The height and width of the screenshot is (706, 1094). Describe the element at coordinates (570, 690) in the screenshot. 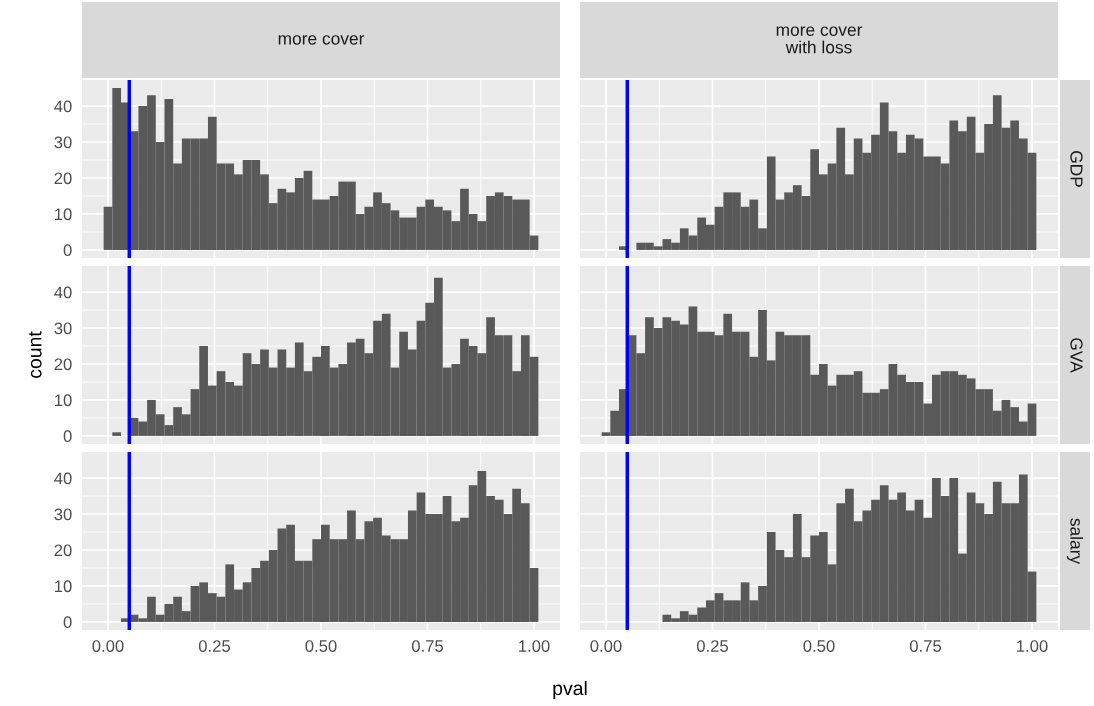

I see `x-axis-title: pval` at that location.